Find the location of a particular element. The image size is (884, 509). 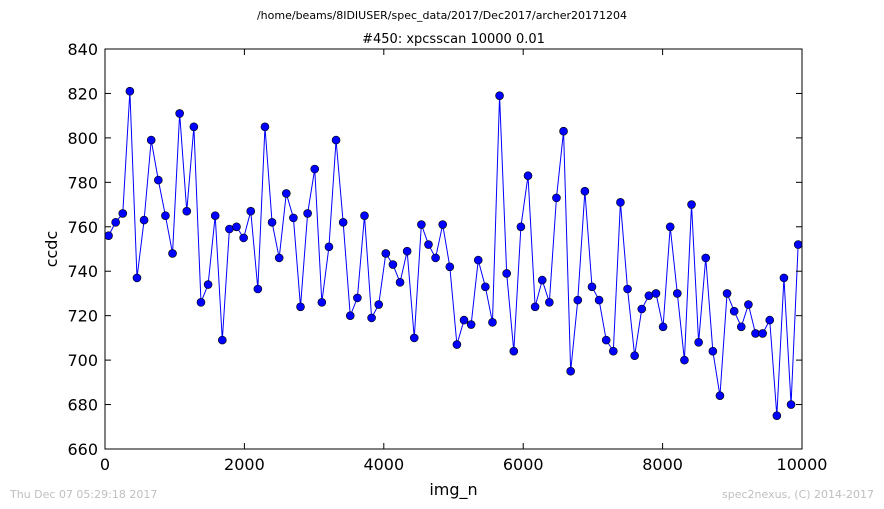

x-tick-label: 0 is located at coordinates (105, 464).